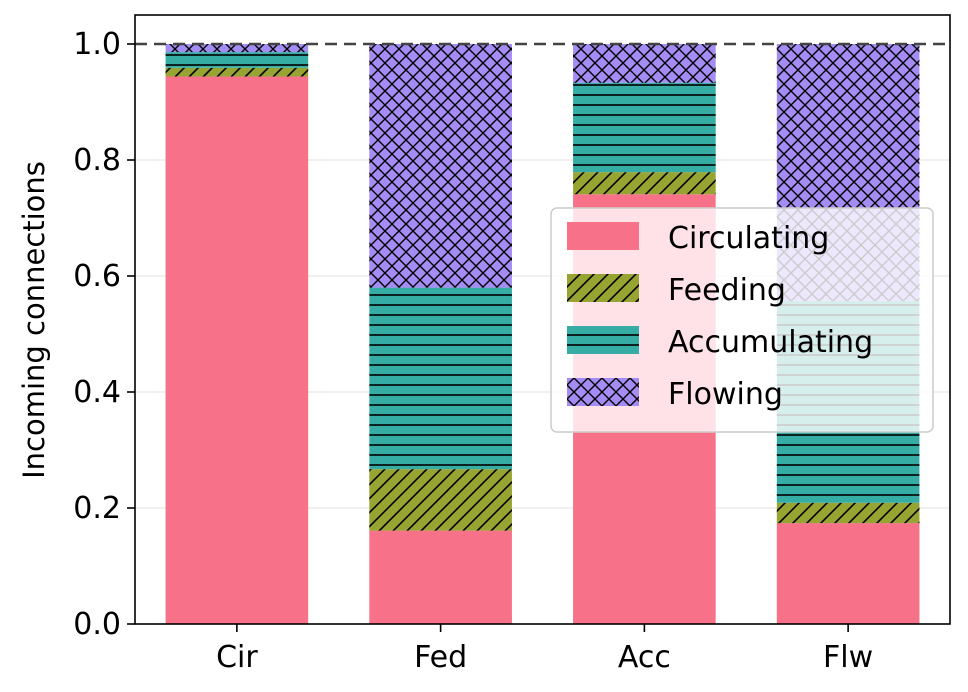 The height and width of the screenshot is (692, 968). What do you see at coordinates (237, 350) in the screenshot?
I see `bar-circulating-cir` at bounding box center [237, 350].